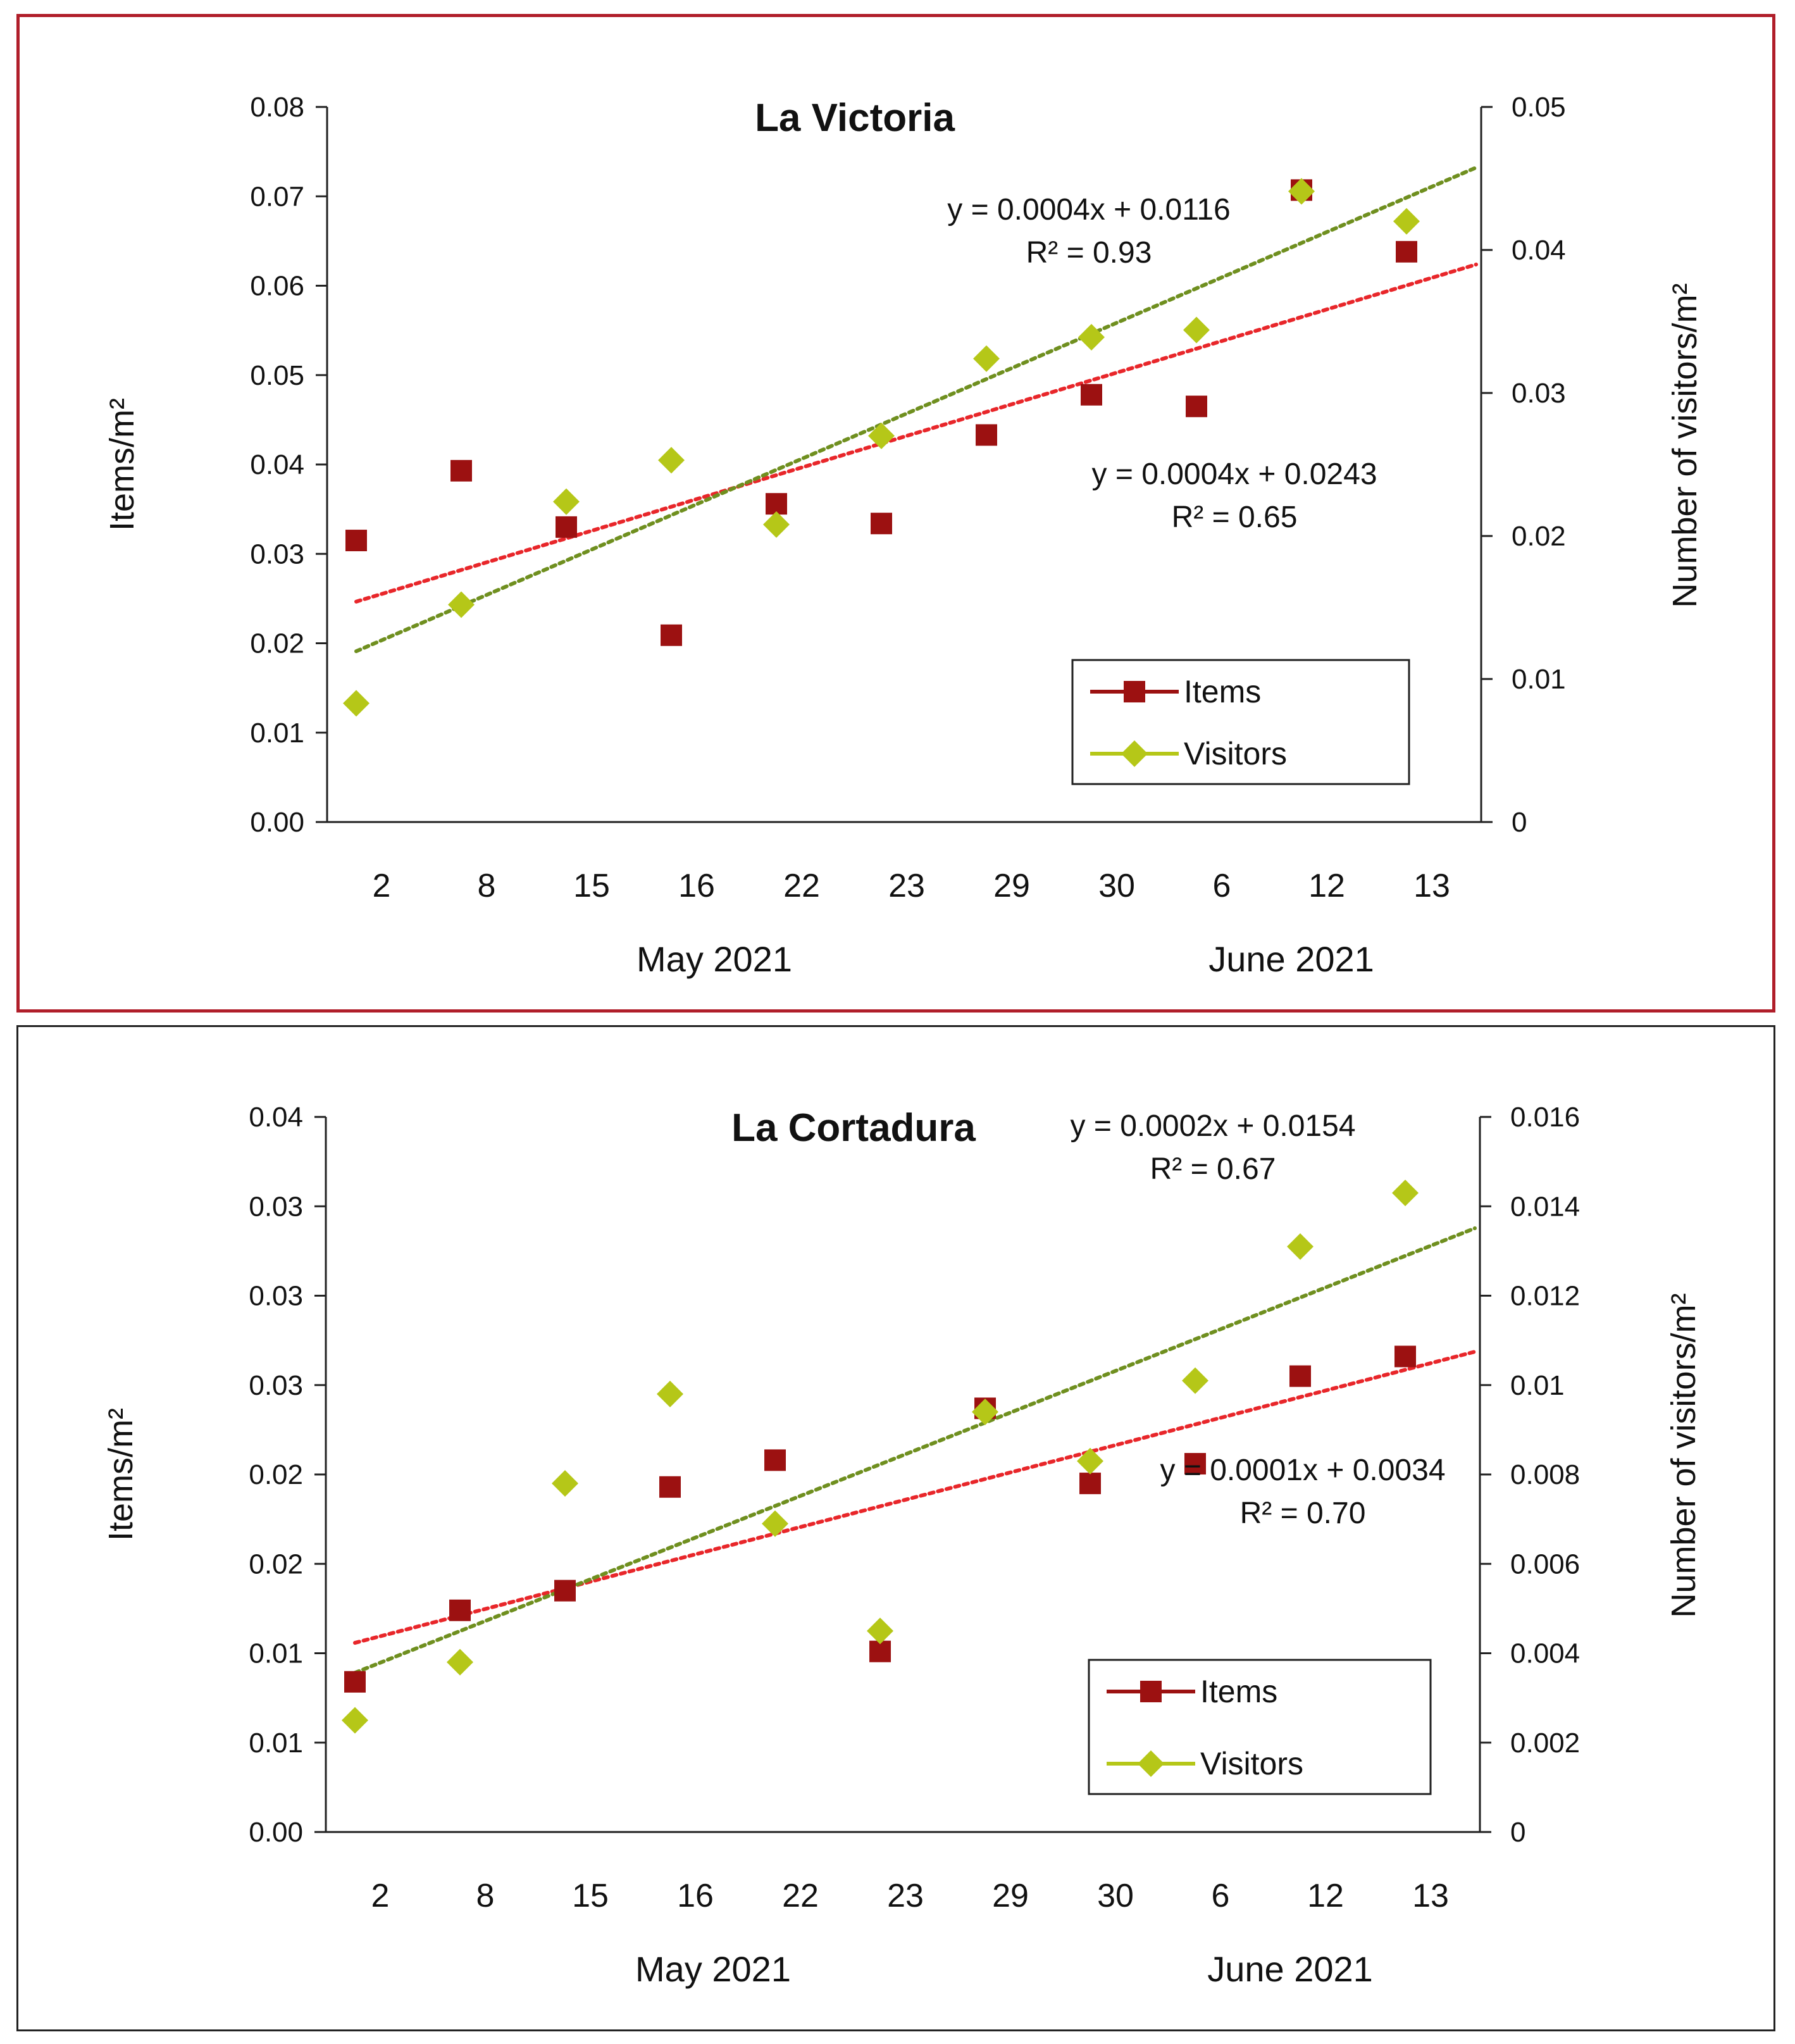 The height and width of the screenshot is (2044, 1795). What do you see at coordinates (1545, 1117) in the screenshot?
I see `right-y-tick-label: 0.016` at bounding box center [1545, 1117].